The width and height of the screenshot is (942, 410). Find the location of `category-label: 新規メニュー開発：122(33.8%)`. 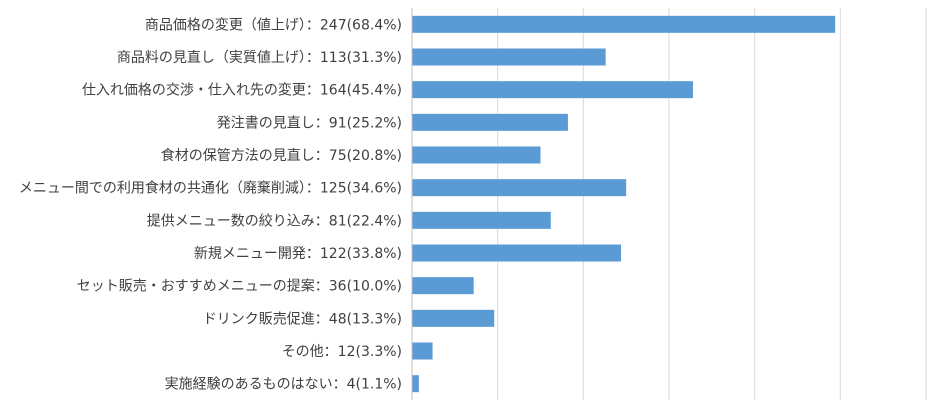

category-label: 新規メニュー開発：122(33.8%) is located at coordinates (298, 254).